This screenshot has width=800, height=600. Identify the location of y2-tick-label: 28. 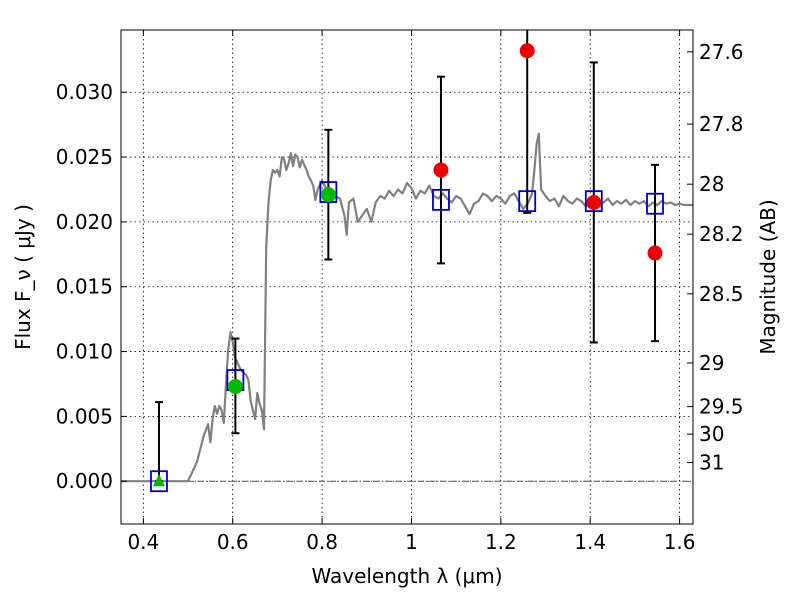
(711, 184).